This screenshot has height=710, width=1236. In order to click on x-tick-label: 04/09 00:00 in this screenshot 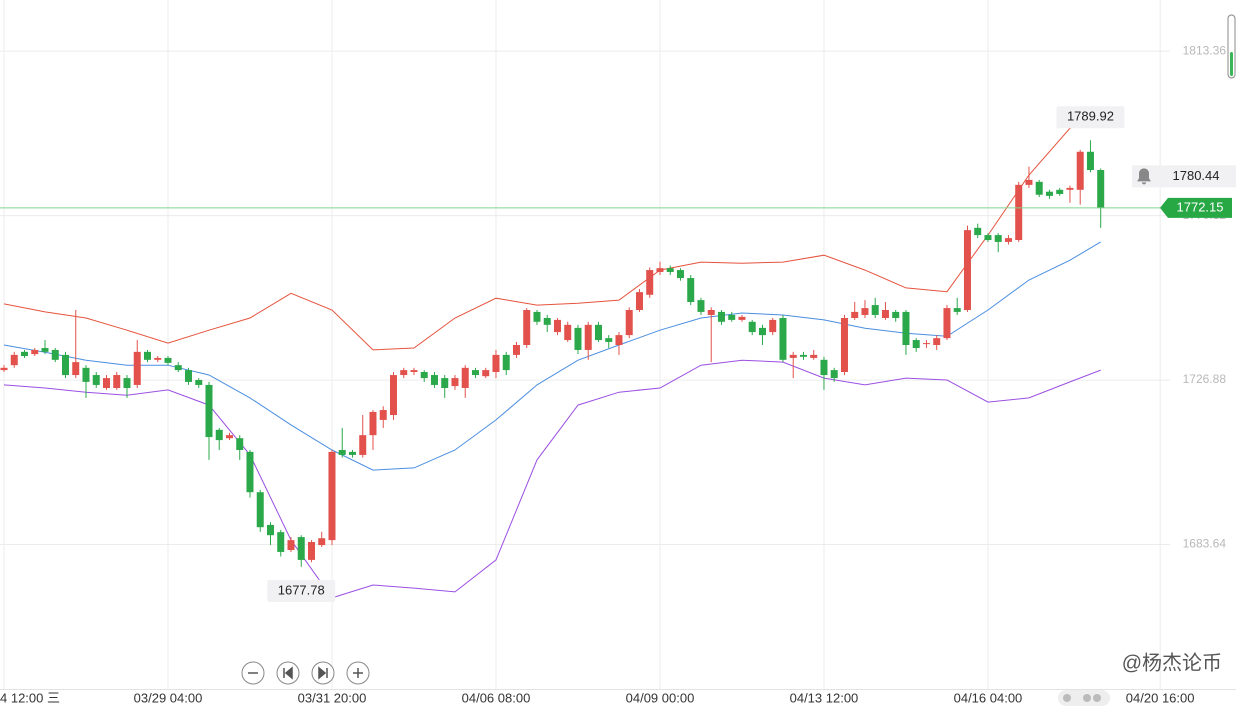, I will do `click(660, 697)`.